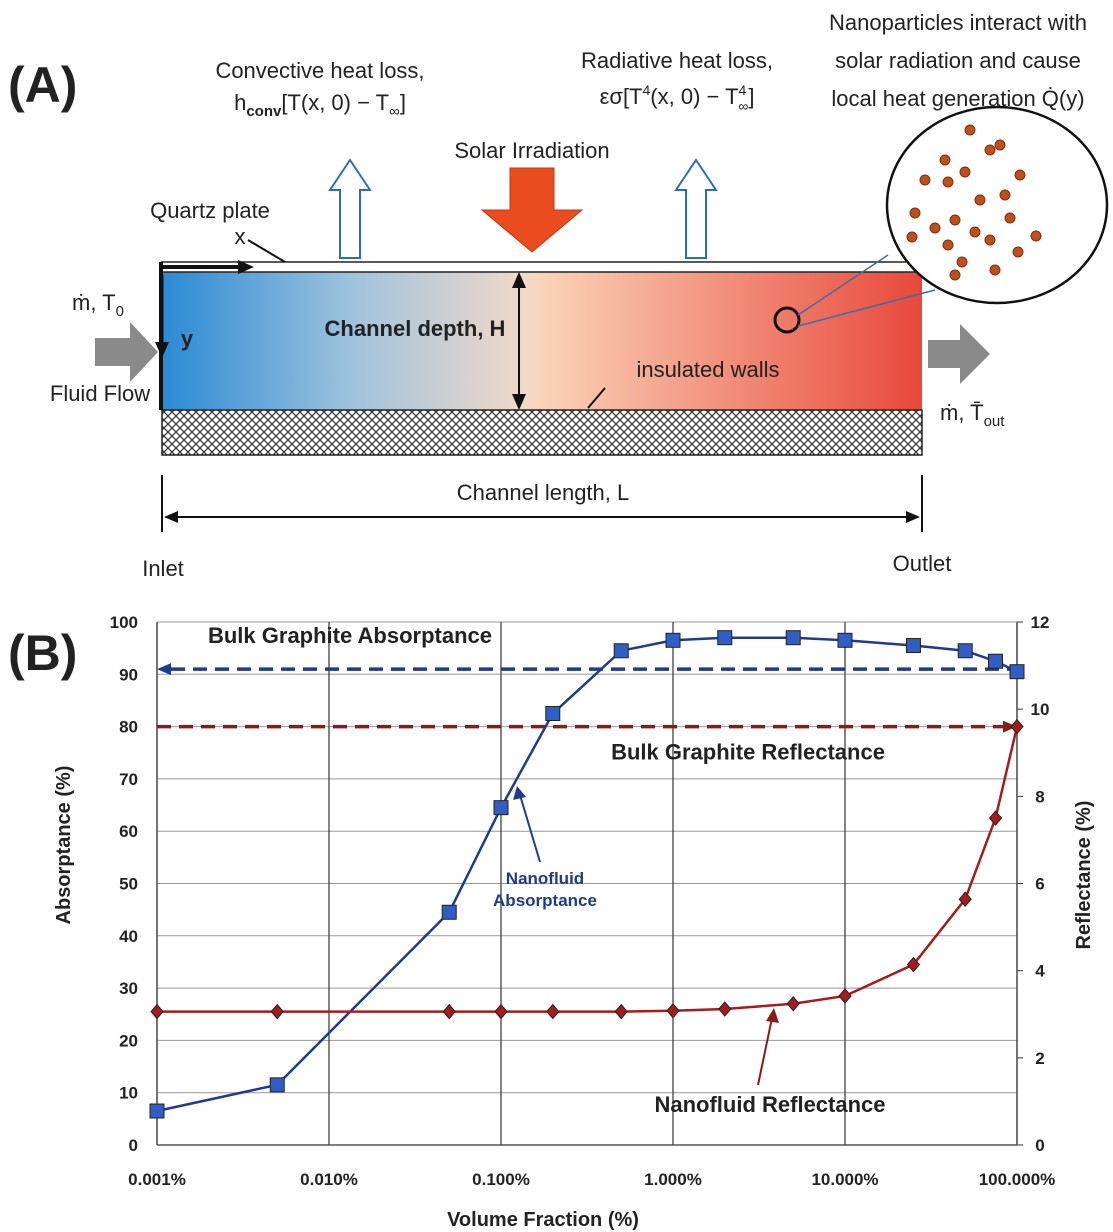  I want to click on radiative-title: Radiative heat loss,, so click(677, 60).